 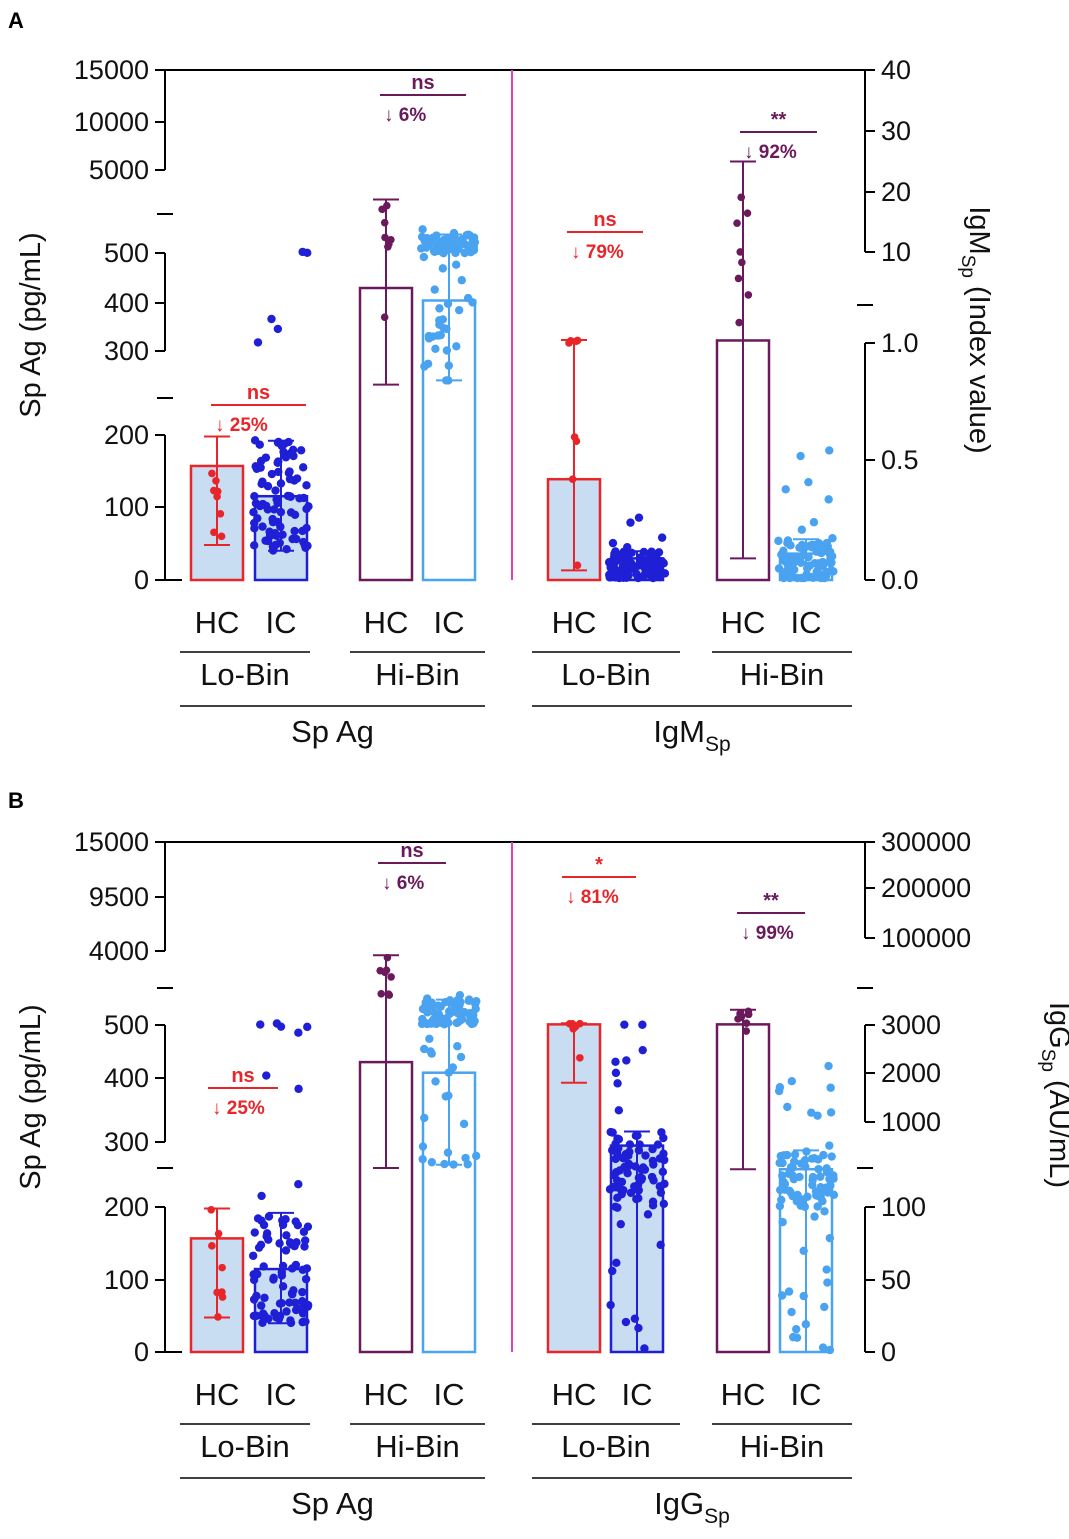 What do you see at coordinates (126, 303) in the screenshot?
I see `left-tick-label: 400` at bounding box center [126, 303].